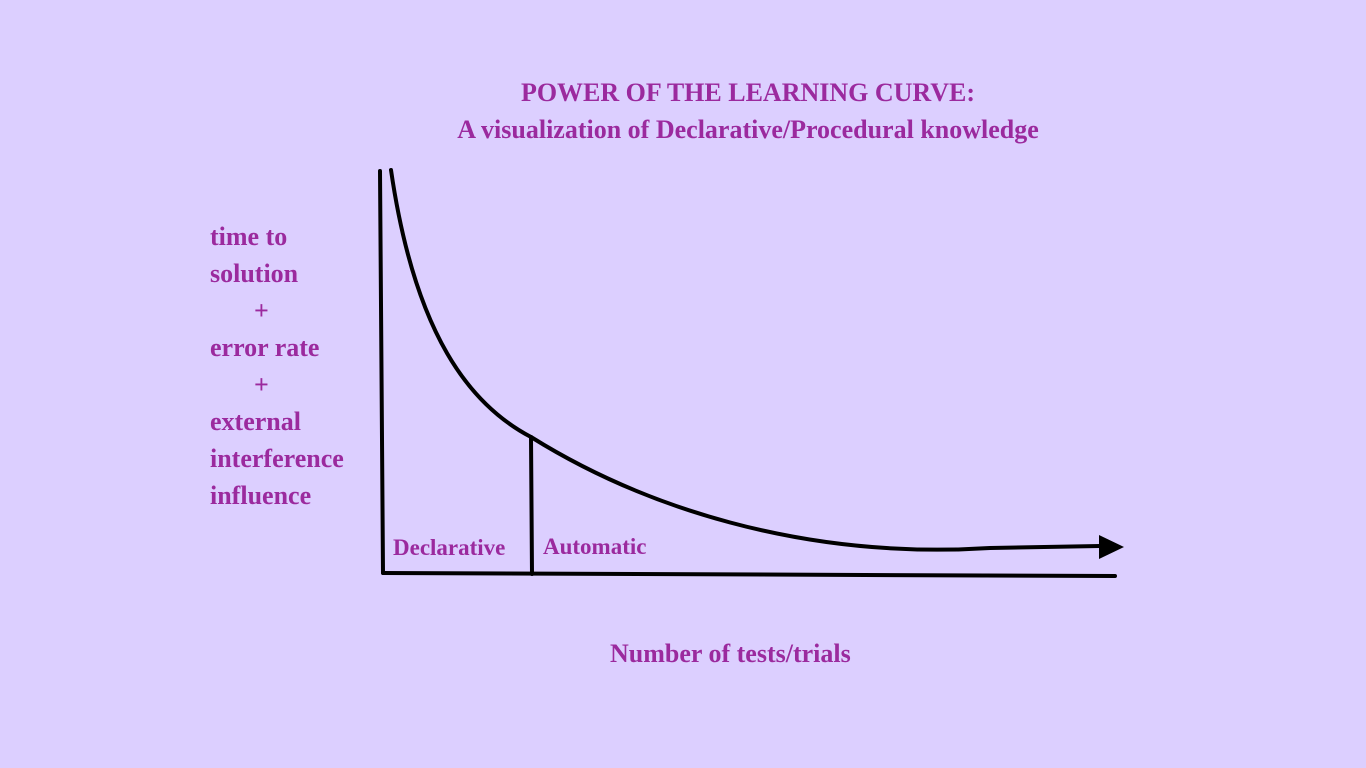 The image size is (1366, 768). Describe the element at coordinates (249, 236) in the screenshot. I see `y-label-time-to: time to` at that location.